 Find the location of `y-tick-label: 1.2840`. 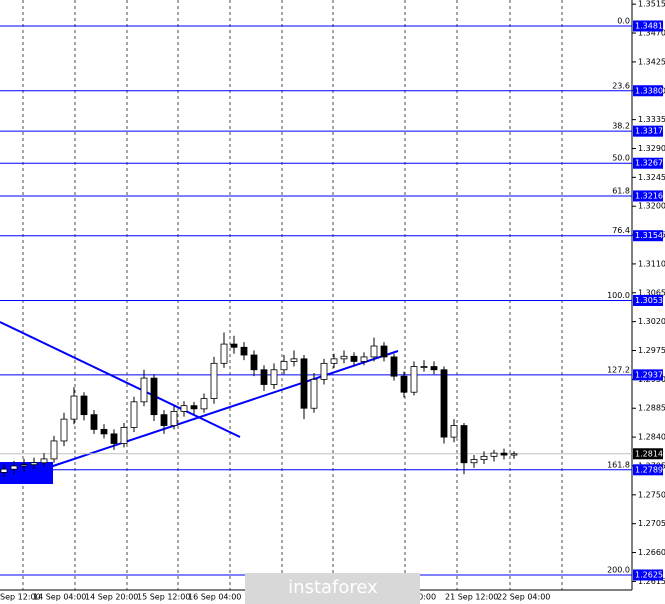

y-tick-label: 1.2840 is located at coordinates (651, 437).